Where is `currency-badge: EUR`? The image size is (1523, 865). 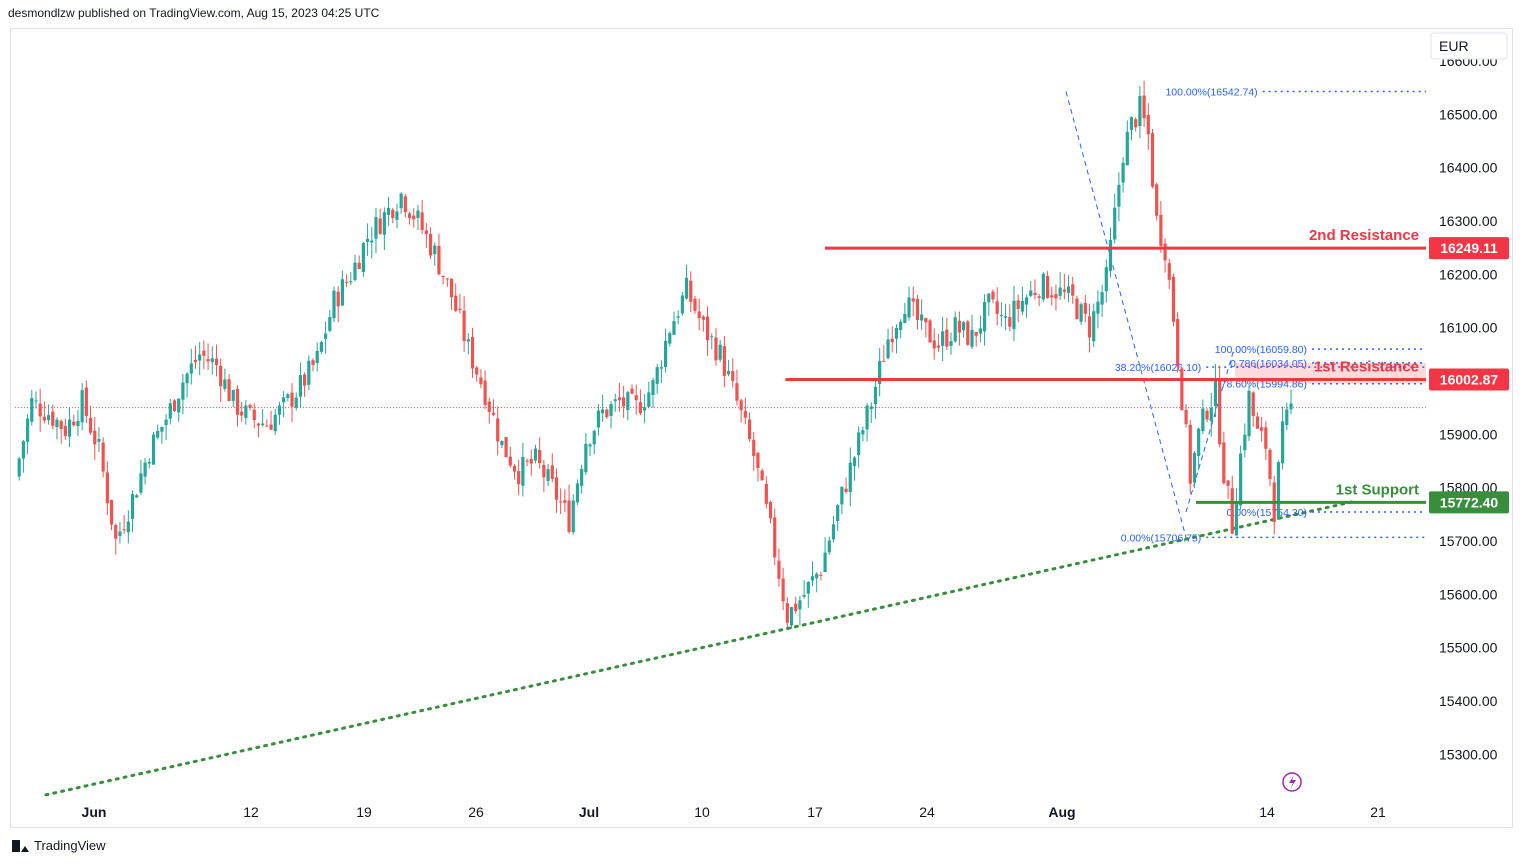 currency-badge: EUR is located at coordinates (1469, 46).